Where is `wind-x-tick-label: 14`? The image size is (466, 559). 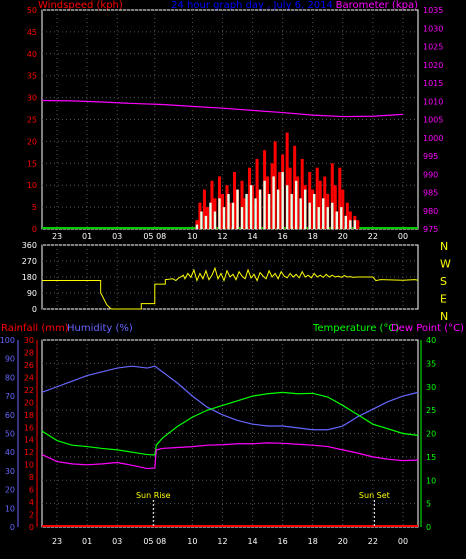 wind-x-tick-label: 14 is located at coordinates (252, 236).